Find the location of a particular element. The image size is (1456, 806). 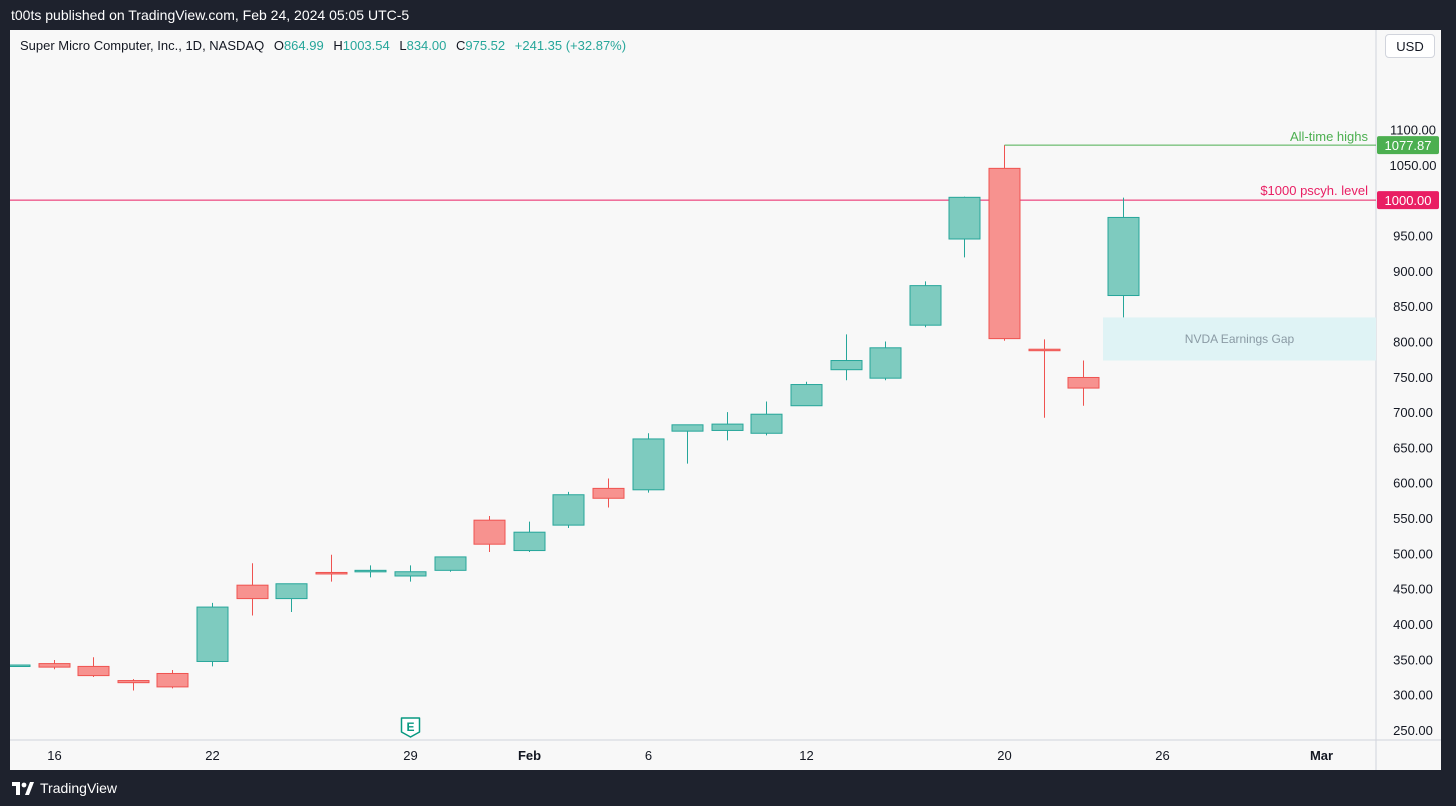

price-tick-label: 250.00 is located at coordinates (1413, 730).